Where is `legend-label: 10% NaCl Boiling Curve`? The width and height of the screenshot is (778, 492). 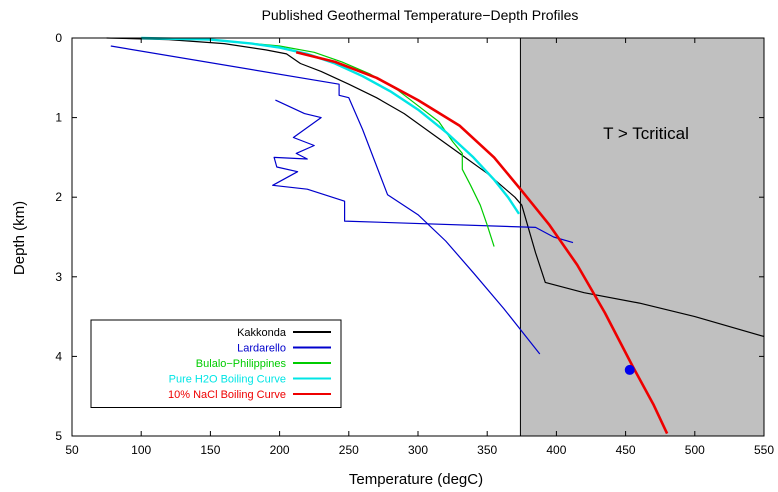
legend-label: 10% NaCl Boiling Curve is located at coordinates (227, 395).